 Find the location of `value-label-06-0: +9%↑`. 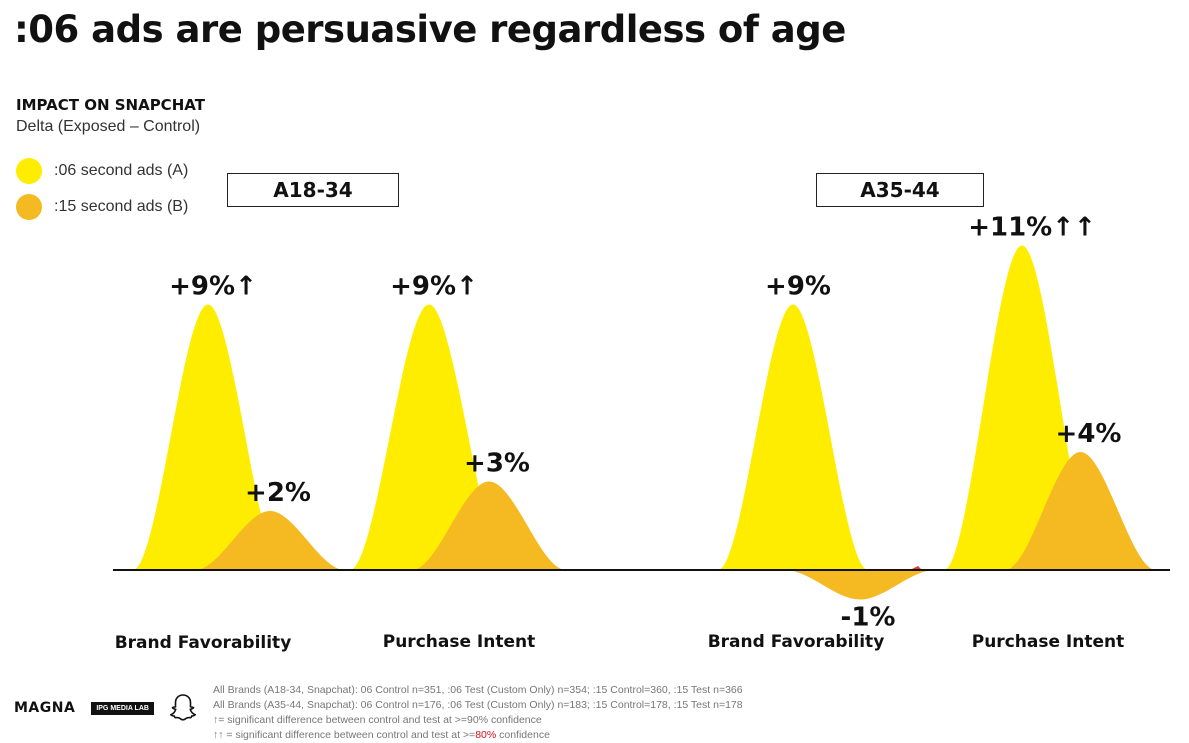

value-label-06-0: +9%↑ is located at coordinates (213, 287).